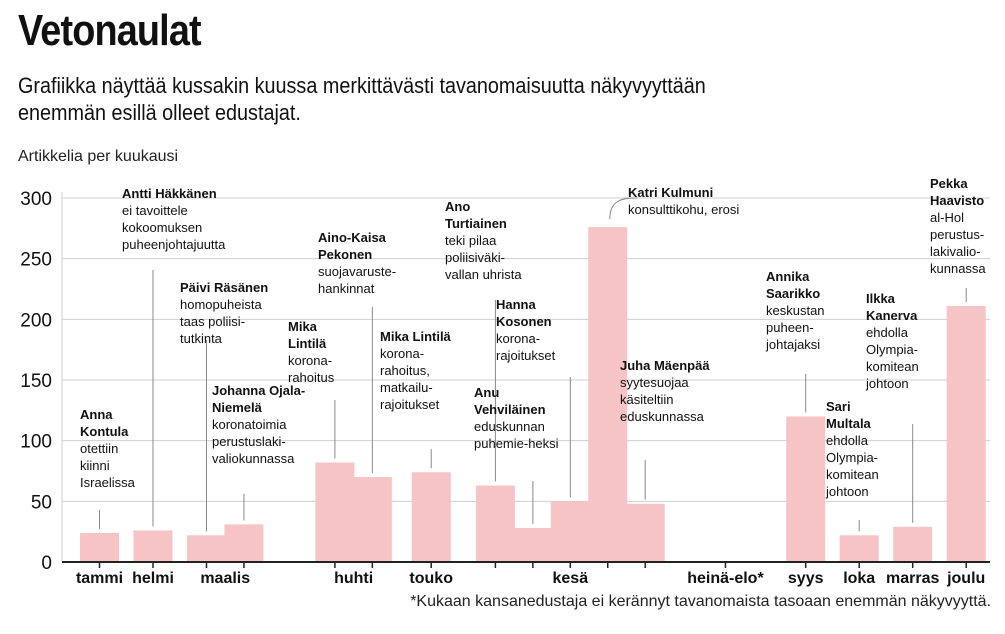  What do you see at coordinates (221, 321) in the screenshot?
I see `annotation-description: homopuheista taas poliisi-tutkinta` at bounding box center [221, 321].